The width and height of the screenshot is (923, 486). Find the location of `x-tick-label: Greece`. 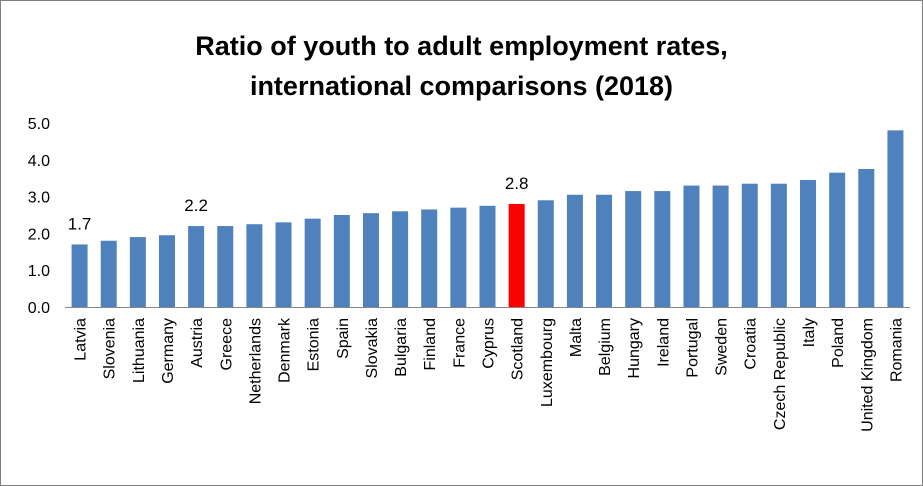

x-tick-label: Greece is located at coordinates (226, 344).